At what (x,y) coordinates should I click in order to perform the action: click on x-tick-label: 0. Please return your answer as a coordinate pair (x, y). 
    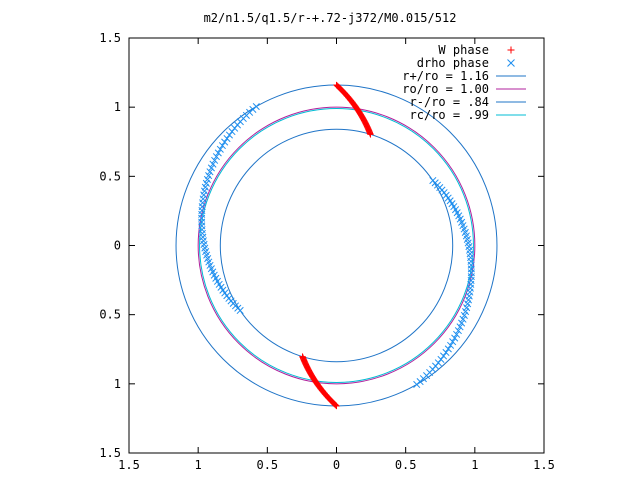
    Looking at the image, I should click on (336, 465).